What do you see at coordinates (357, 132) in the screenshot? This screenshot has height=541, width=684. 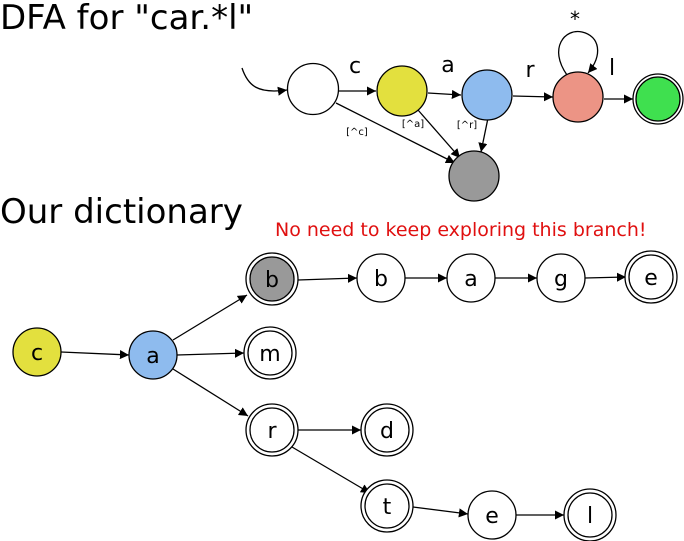 I see `dfa-label-not-c: [^c]` at bounding box center [357, 132].